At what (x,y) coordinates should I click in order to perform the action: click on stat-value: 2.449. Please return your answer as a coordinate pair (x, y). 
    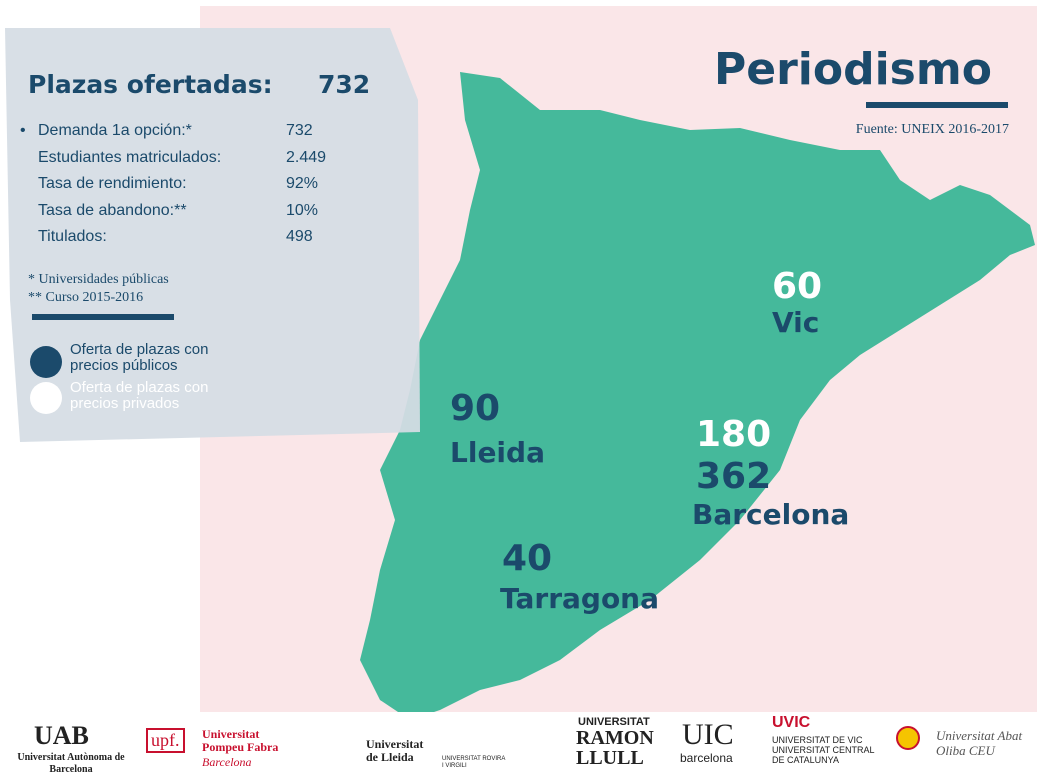
    Looking at the image, I should click on (306, 157).